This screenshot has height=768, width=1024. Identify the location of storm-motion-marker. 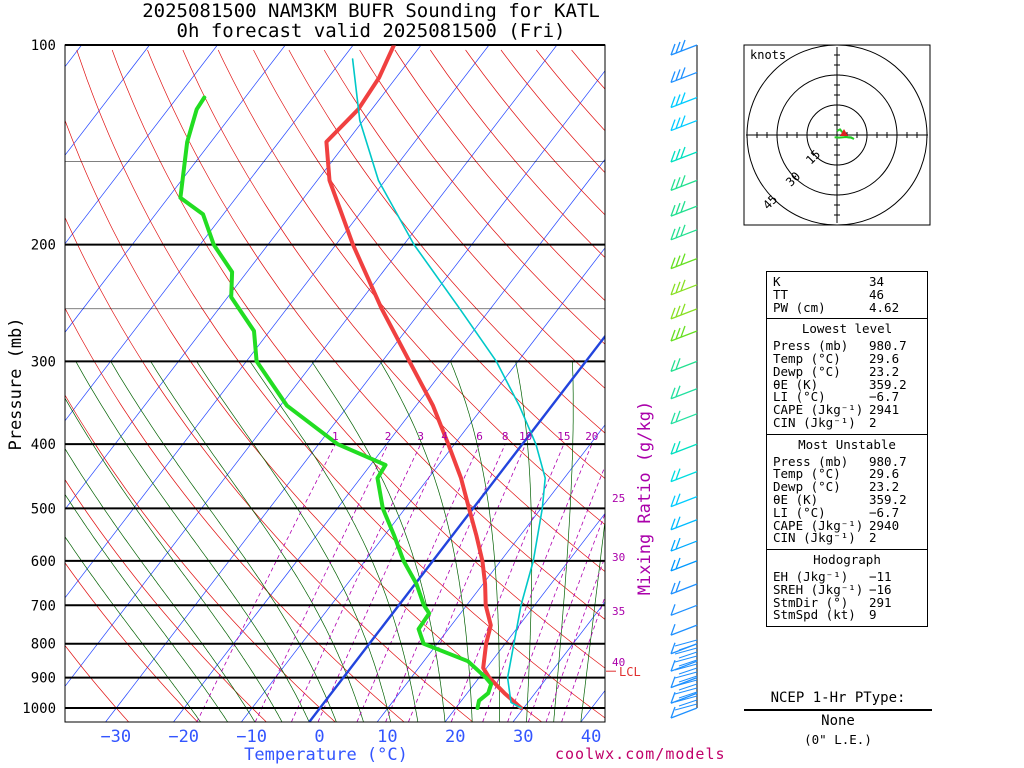
(844, 132).